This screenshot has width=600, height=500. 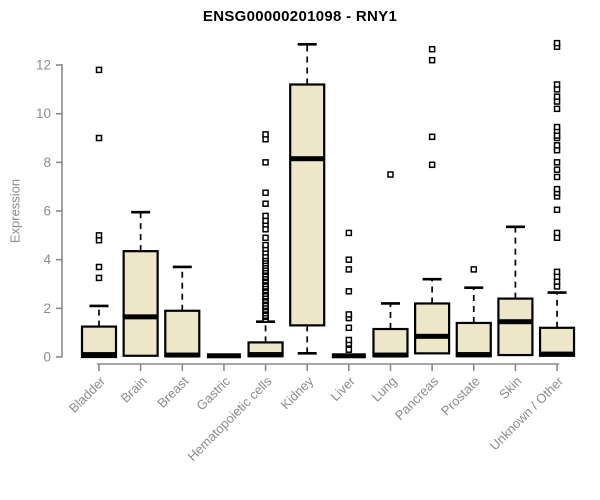 I want to click on x-category-label: Lung, so click(x=384, y=389).